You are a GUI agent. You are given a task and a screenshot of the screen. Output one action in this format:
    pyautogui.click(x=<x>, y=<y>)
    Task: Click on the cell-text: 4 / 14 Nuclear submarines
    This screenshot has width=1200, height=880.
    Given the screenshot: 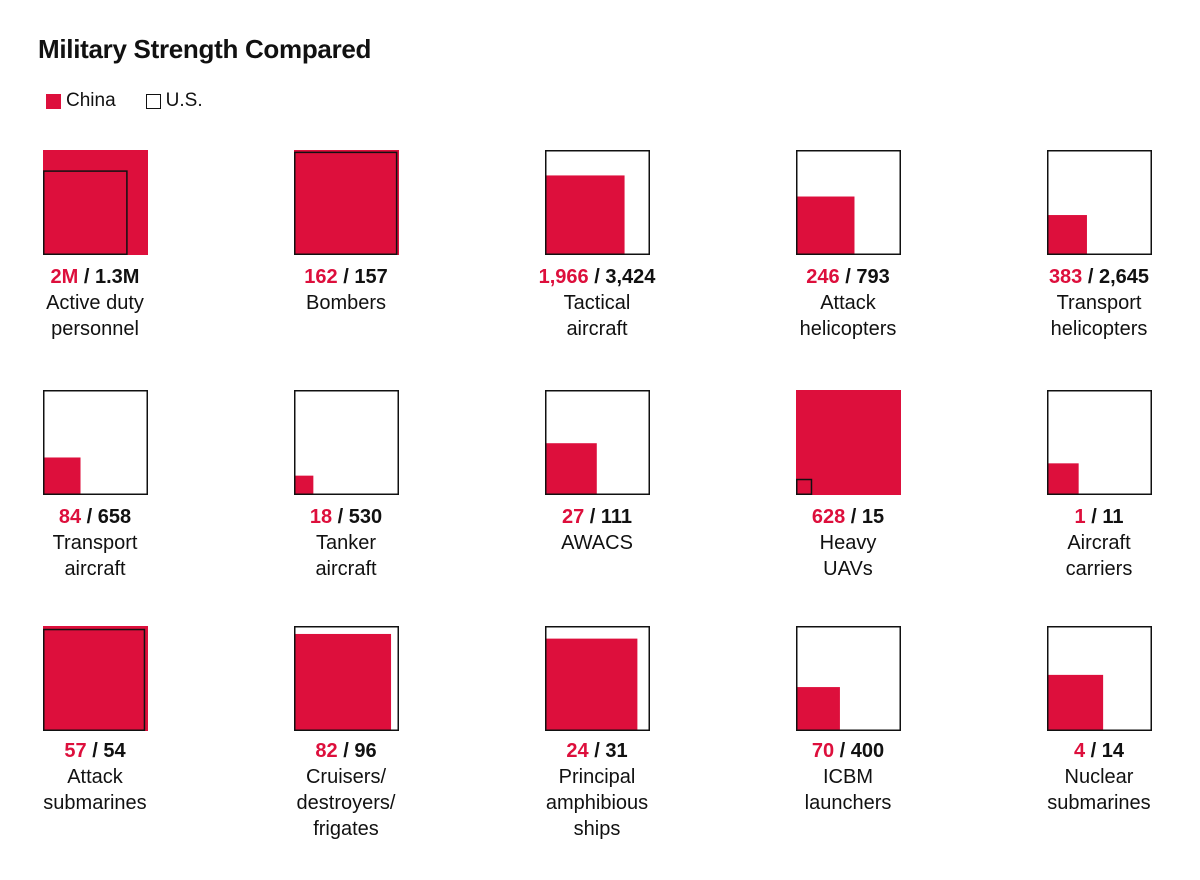 What is the action you would take?
    pyautogui.click(x=1092, y=777)
    